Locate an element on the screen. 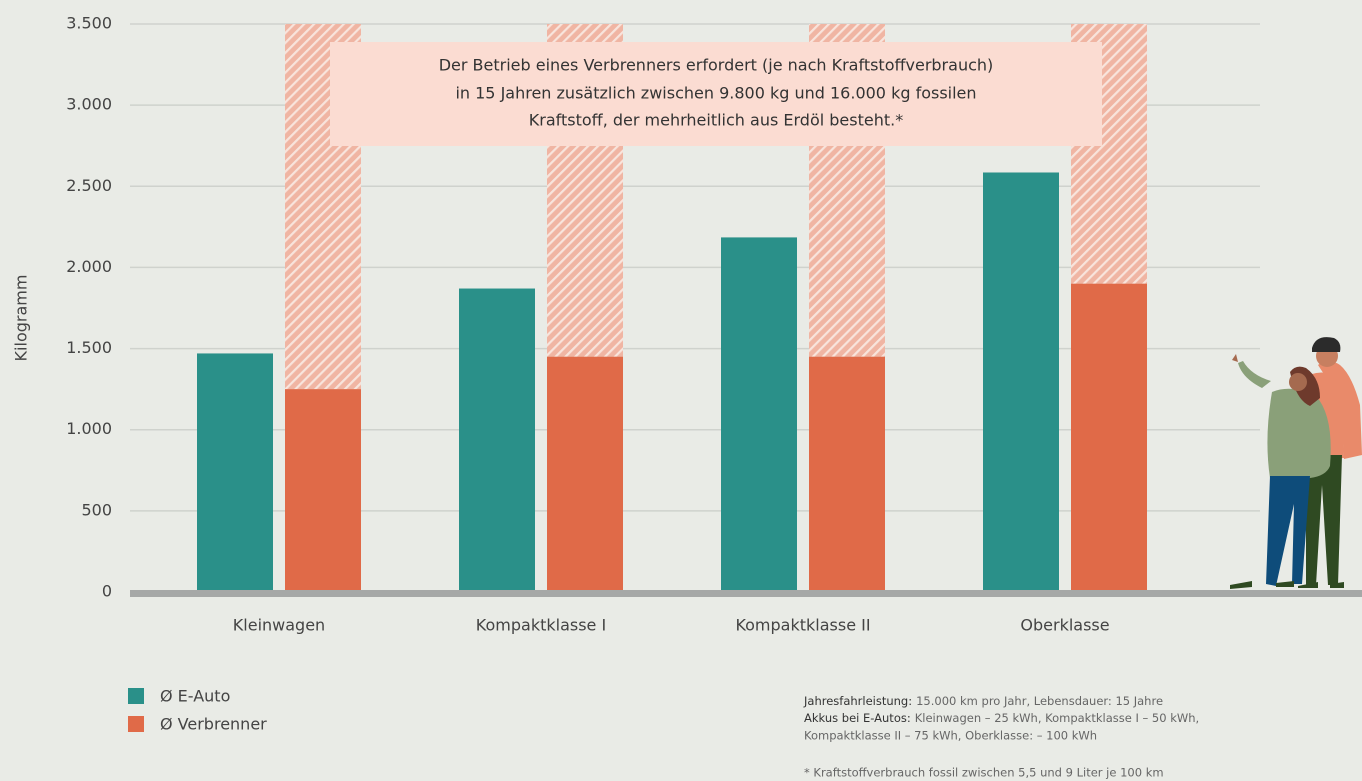 This screenshot has height=781, width=1362. y-tick-label: 1.000 is located at coordinates (89, 428).